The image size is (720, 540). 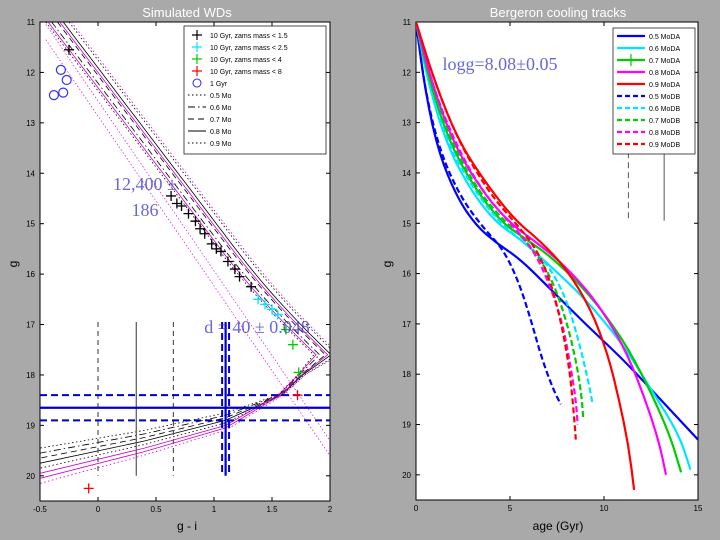 I want to click on right-legend-label: 0.8 MoDB, so click(x=664, y=133).